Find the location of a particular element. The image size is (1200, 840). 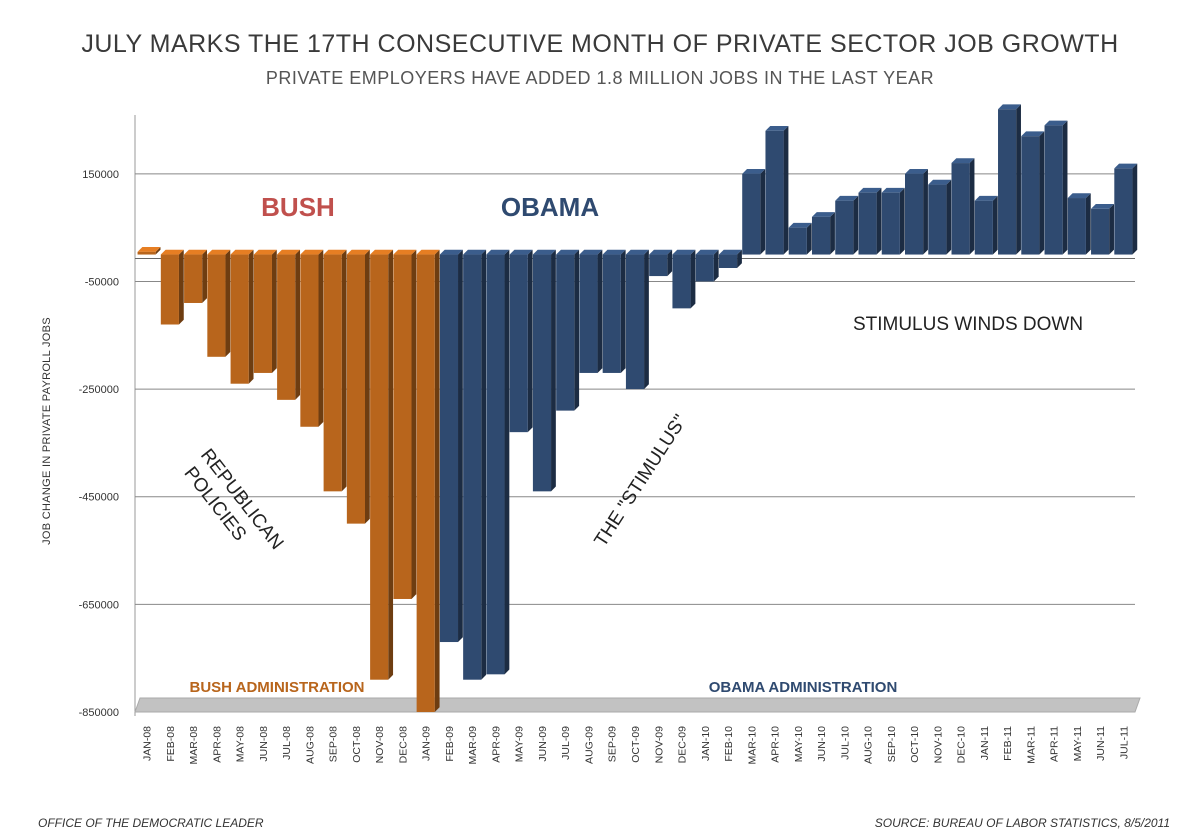

x-tick-label: AUG-09 is located at coordinates (589, 745).